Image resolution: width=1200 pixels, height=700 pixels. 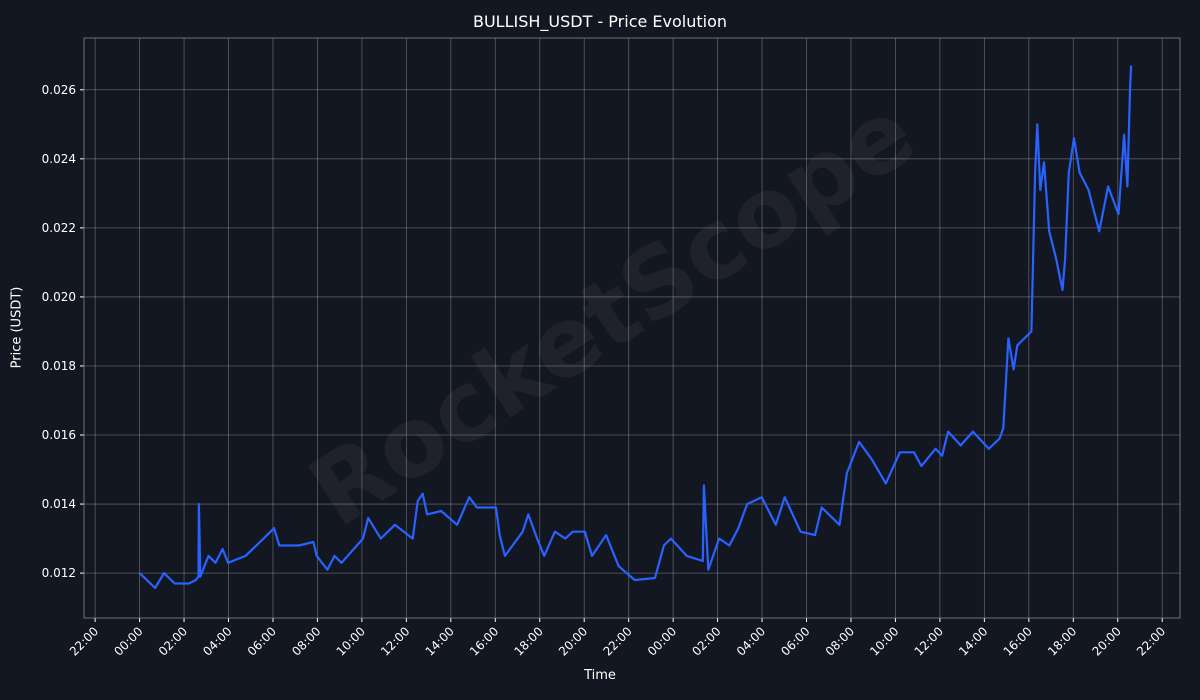 What do you see at coordinates (59, 573) in the screenshot?
I see `y-tick-label: 0.012` at bounding box center [59, 573].